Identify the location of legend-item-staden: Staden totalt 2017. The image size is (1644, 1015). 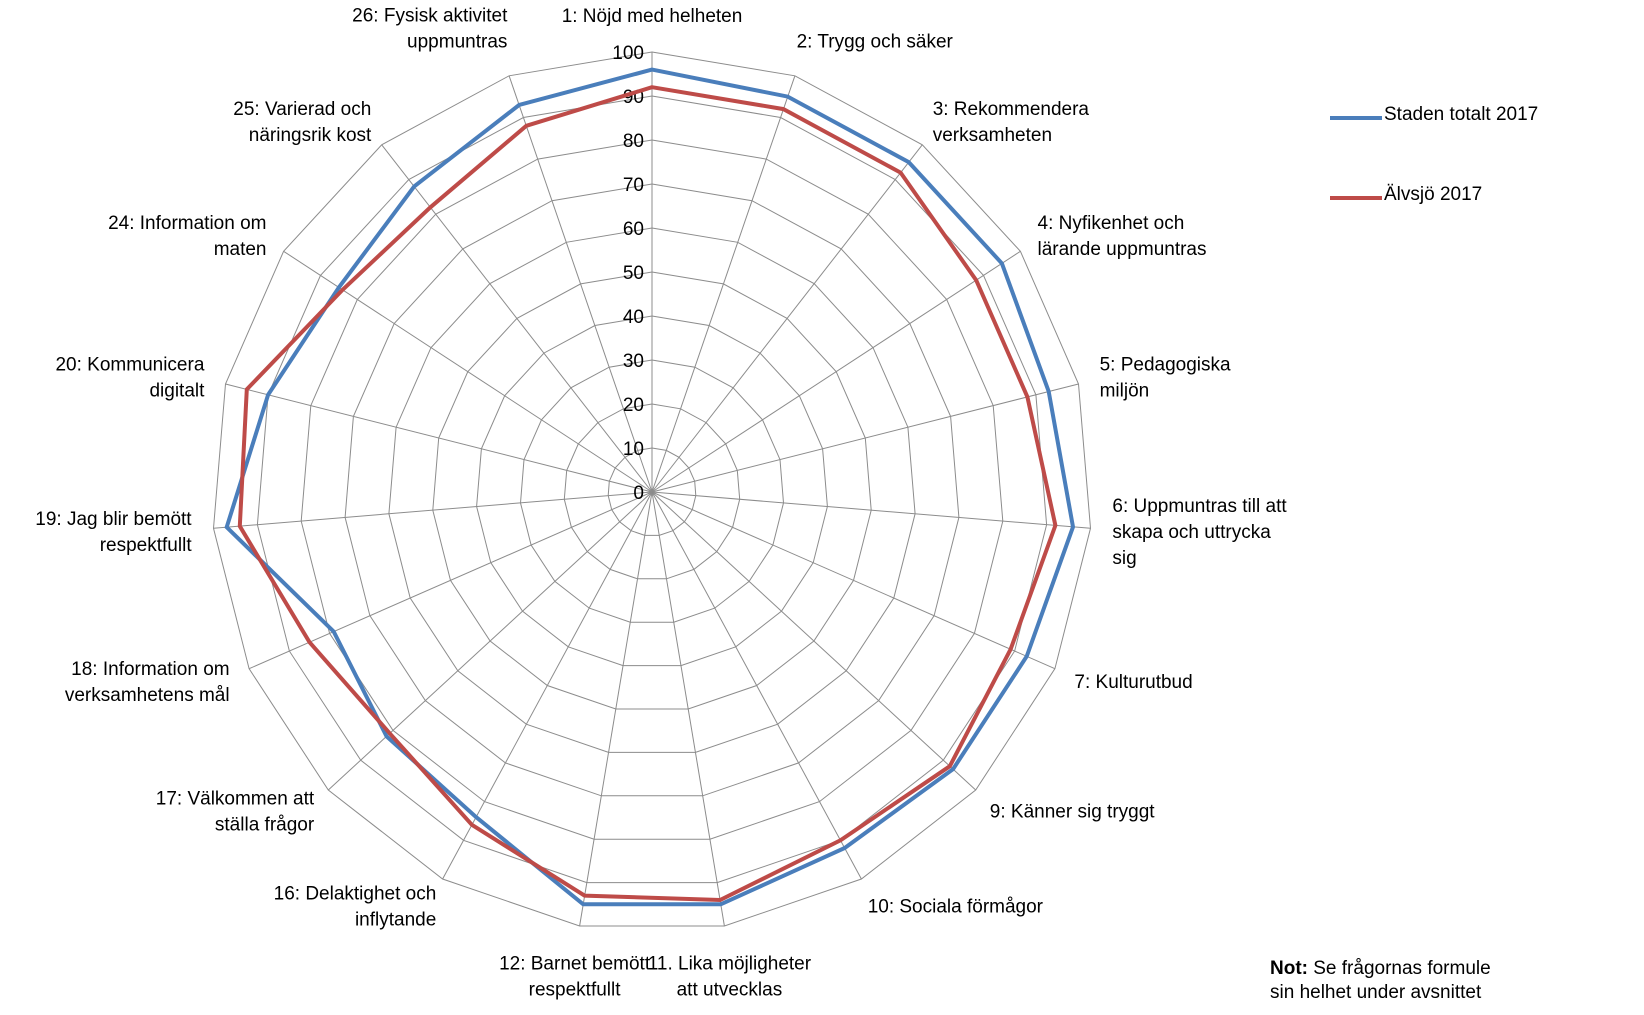
(1487, 144).